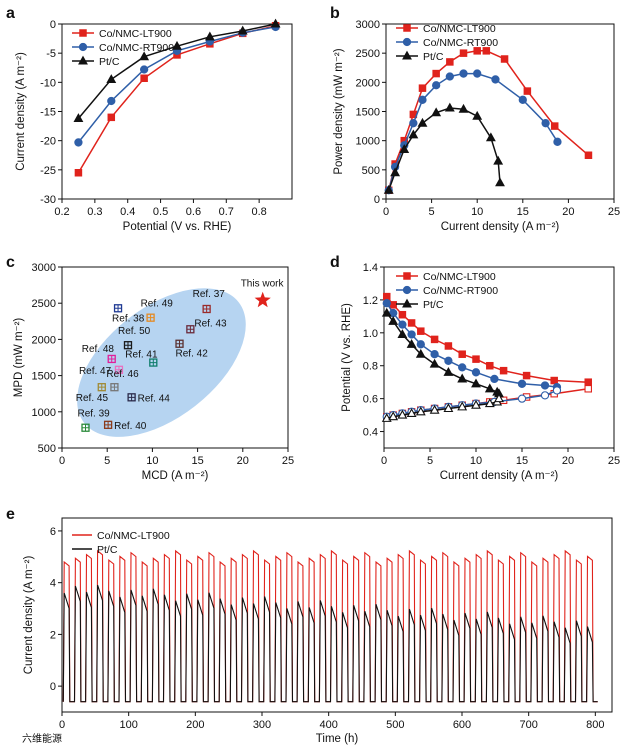  What do you see at coordinates (499, 476) in the screenshot?
I see `x-axis-label: Current density (A m⁻²)` at bounding box center [499, 476].